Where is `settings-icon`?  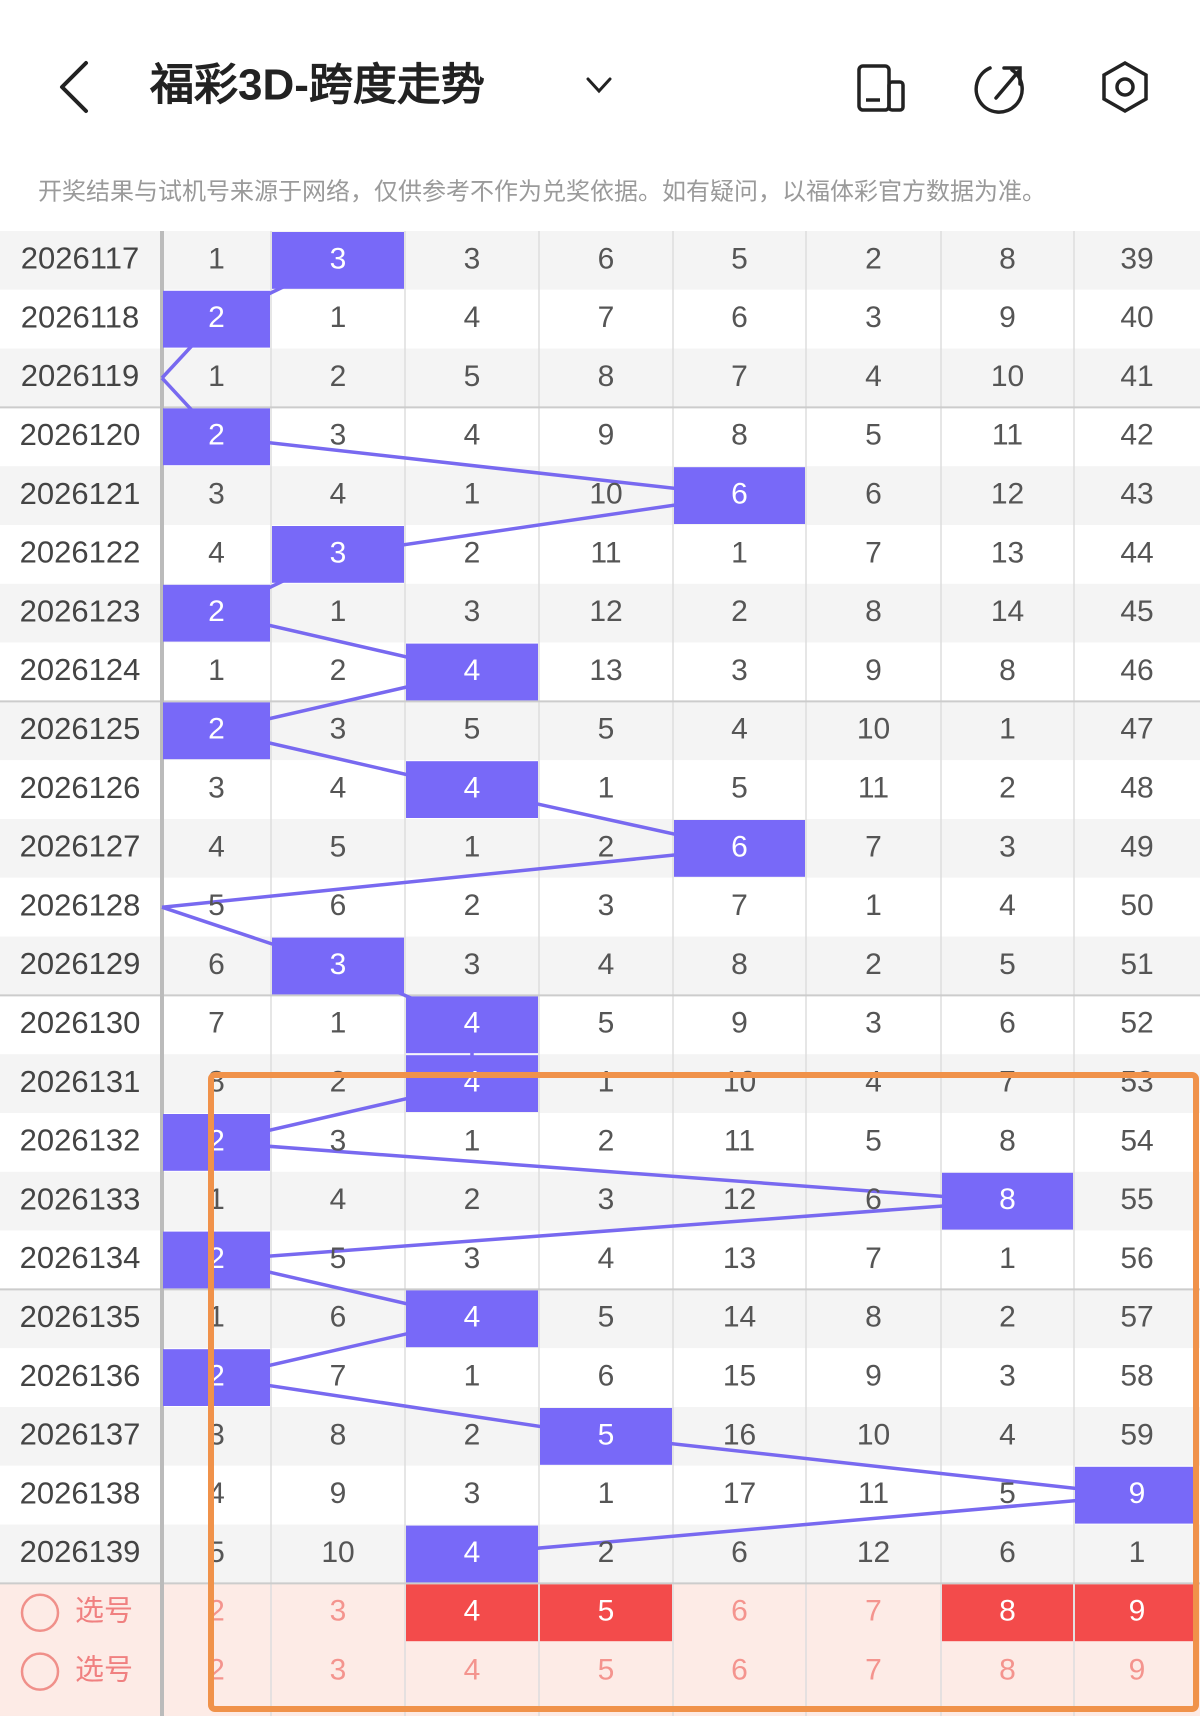
settings-icon is located at coordinates (1125, 87).